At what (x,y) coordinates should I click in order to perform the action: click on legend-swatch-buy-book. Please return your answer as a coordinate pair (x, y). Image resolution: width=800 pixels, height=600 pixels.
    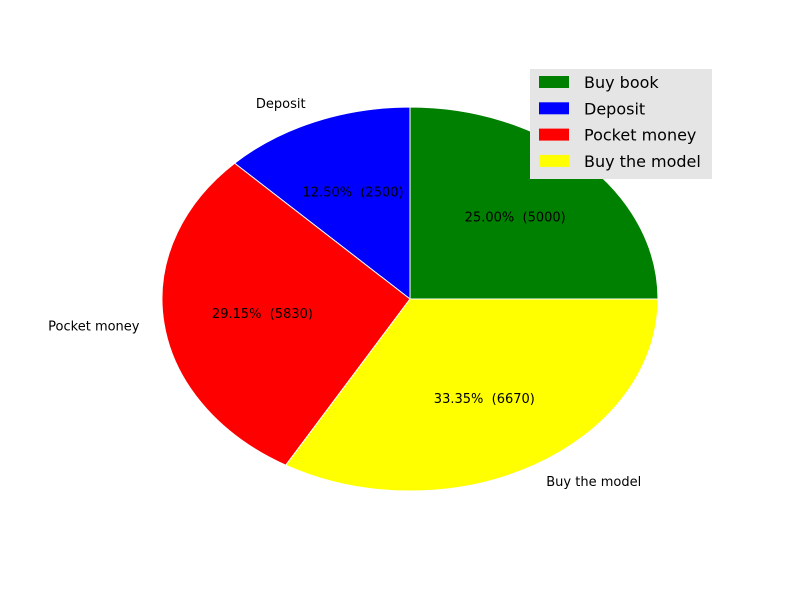
    Looking at the image, I should click on (554, 82).